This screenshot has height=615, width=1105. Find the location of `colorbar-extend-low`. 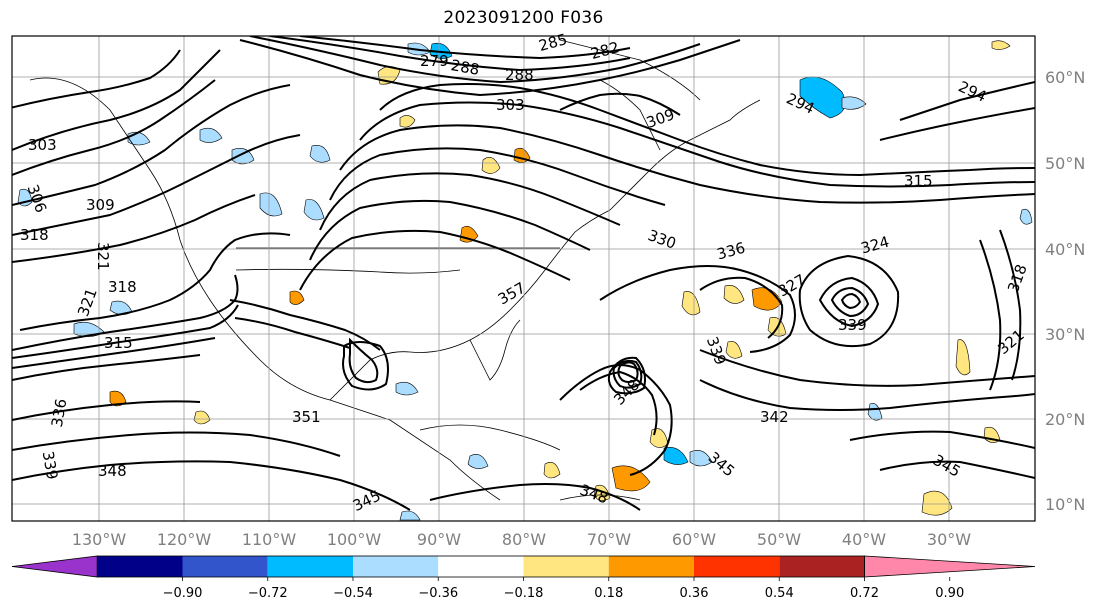

colorbar-extend-low is located at coordinates (54, 566).